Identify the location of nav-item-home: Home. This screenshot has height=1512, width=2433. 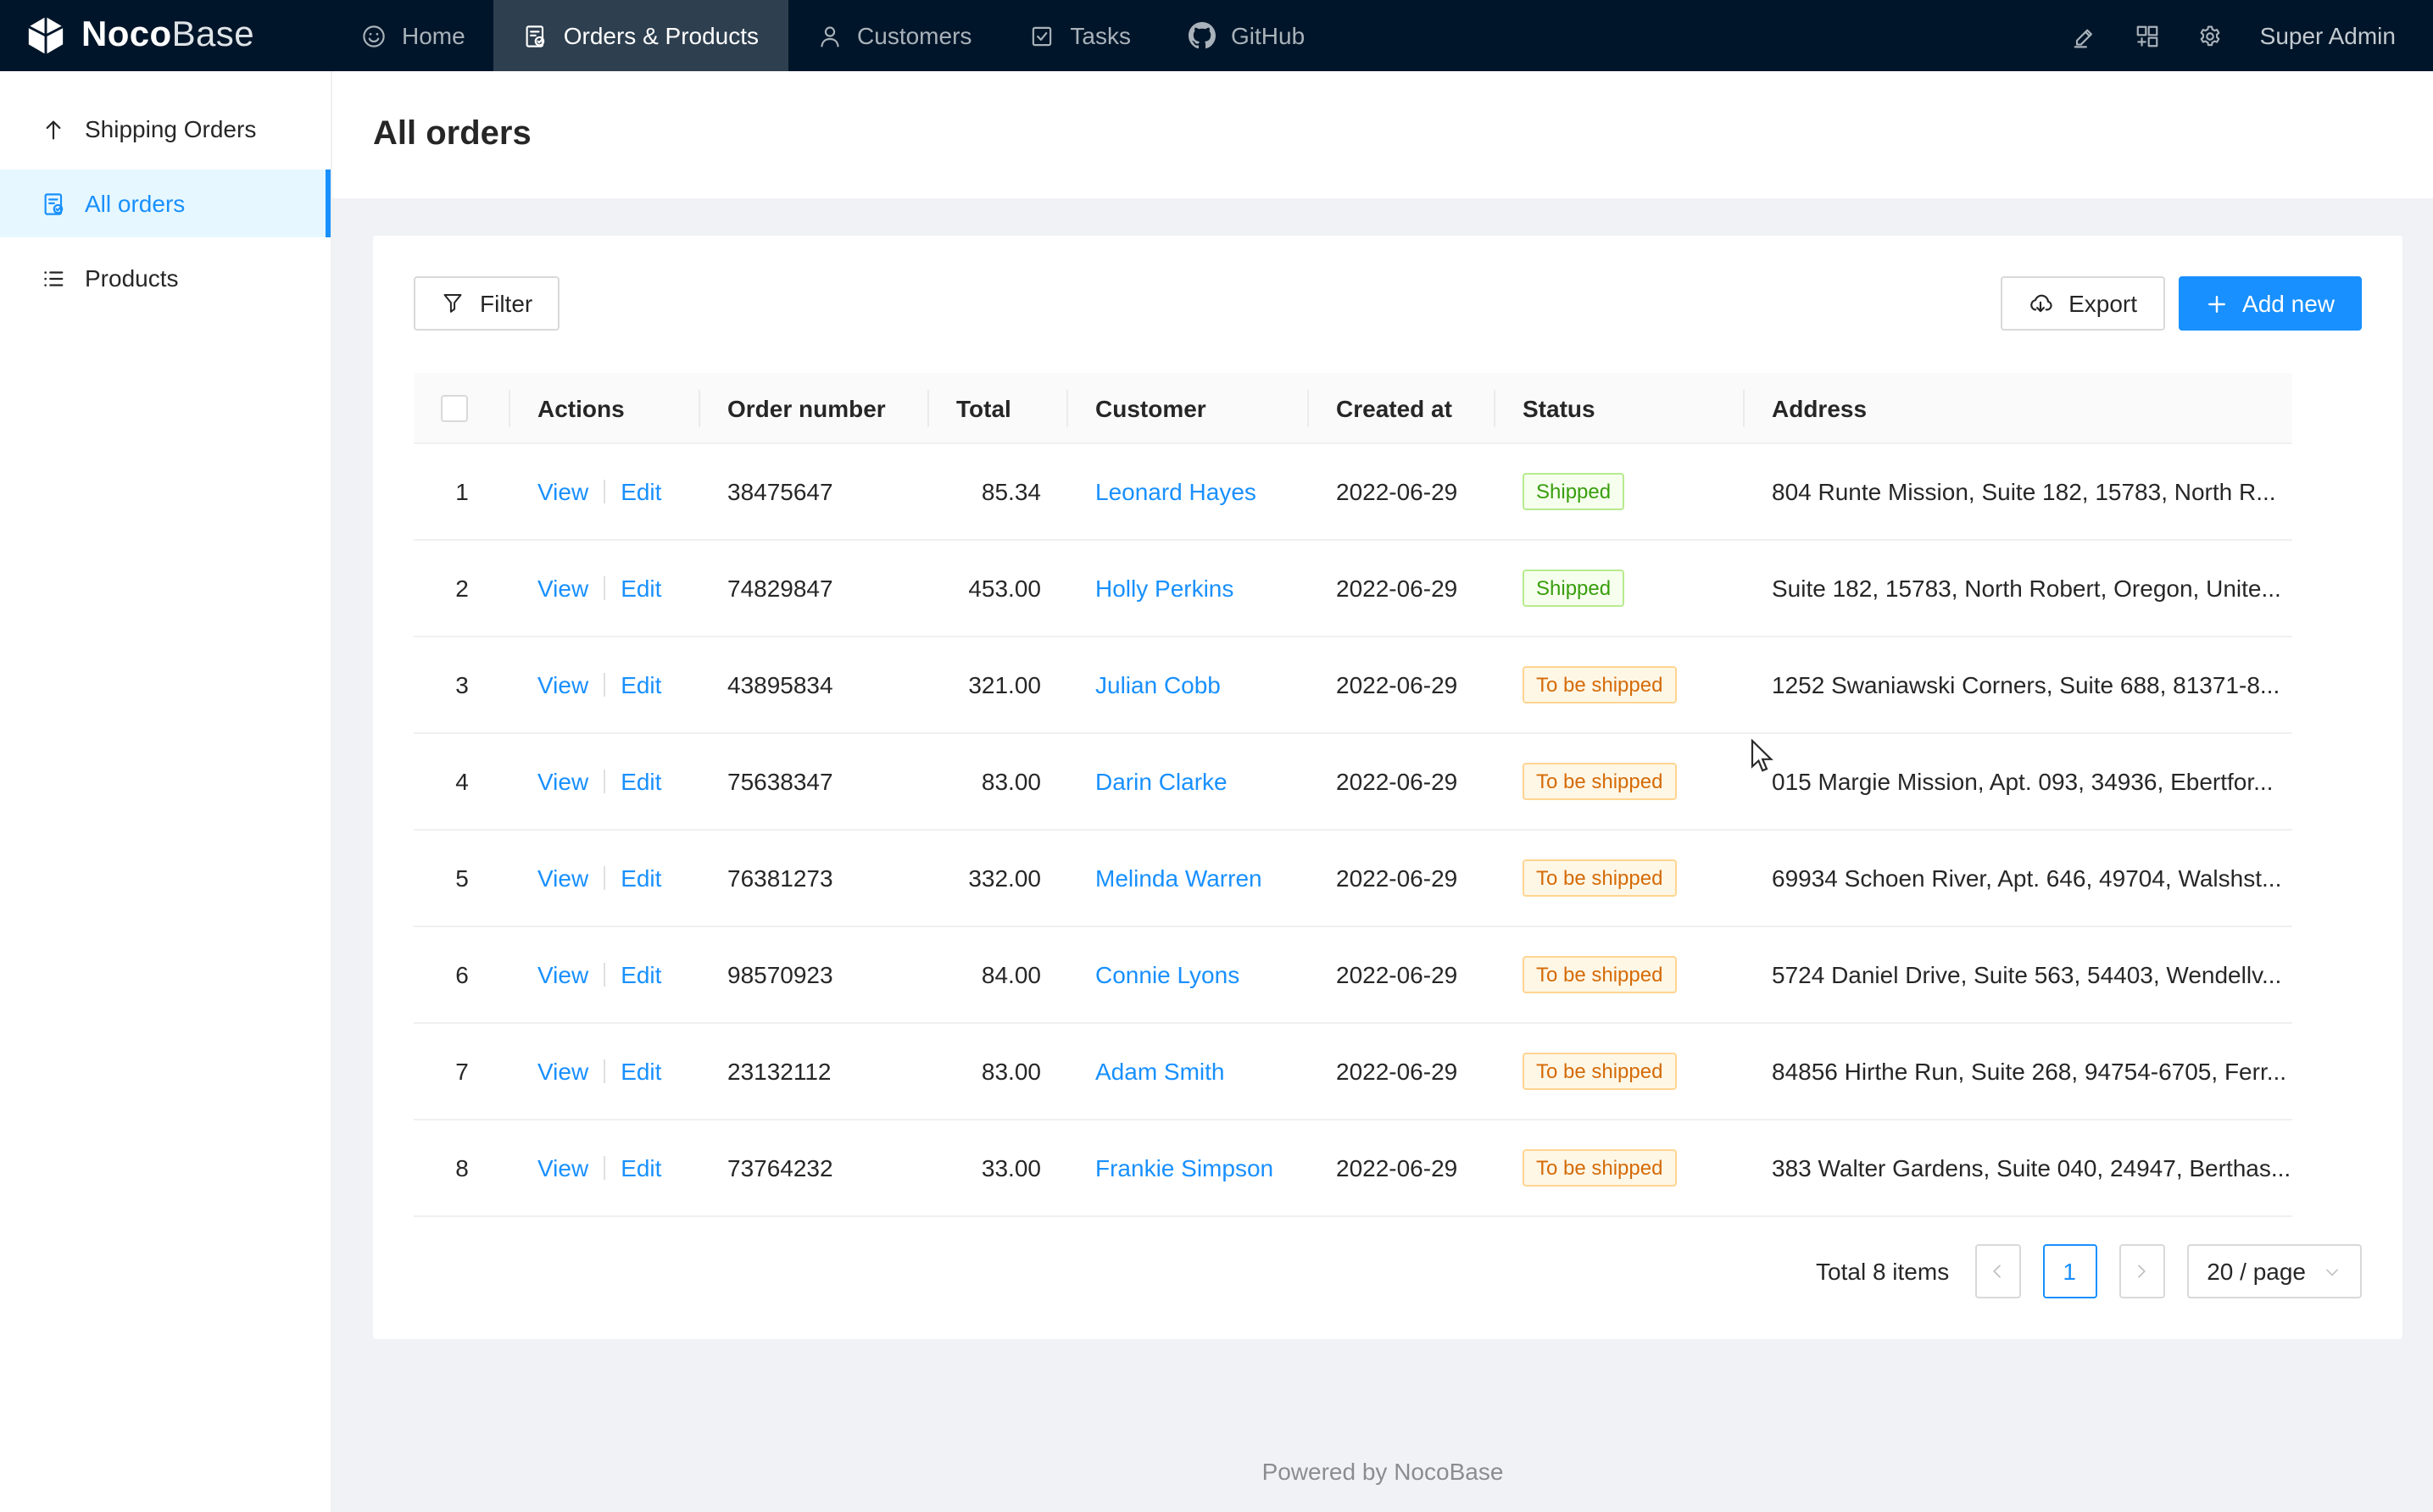
(413, 36).